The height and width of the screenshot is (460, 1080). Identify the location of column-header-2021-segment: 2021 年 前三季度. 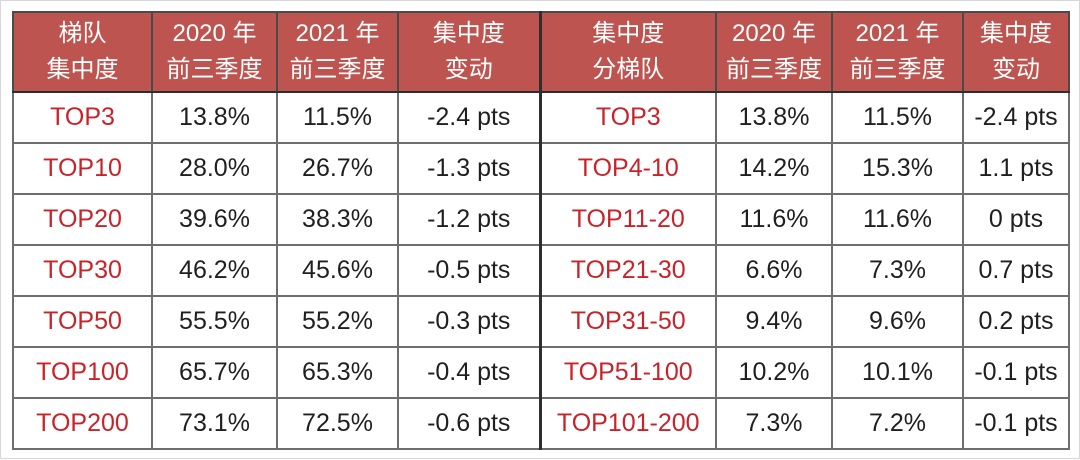
(897, 52).